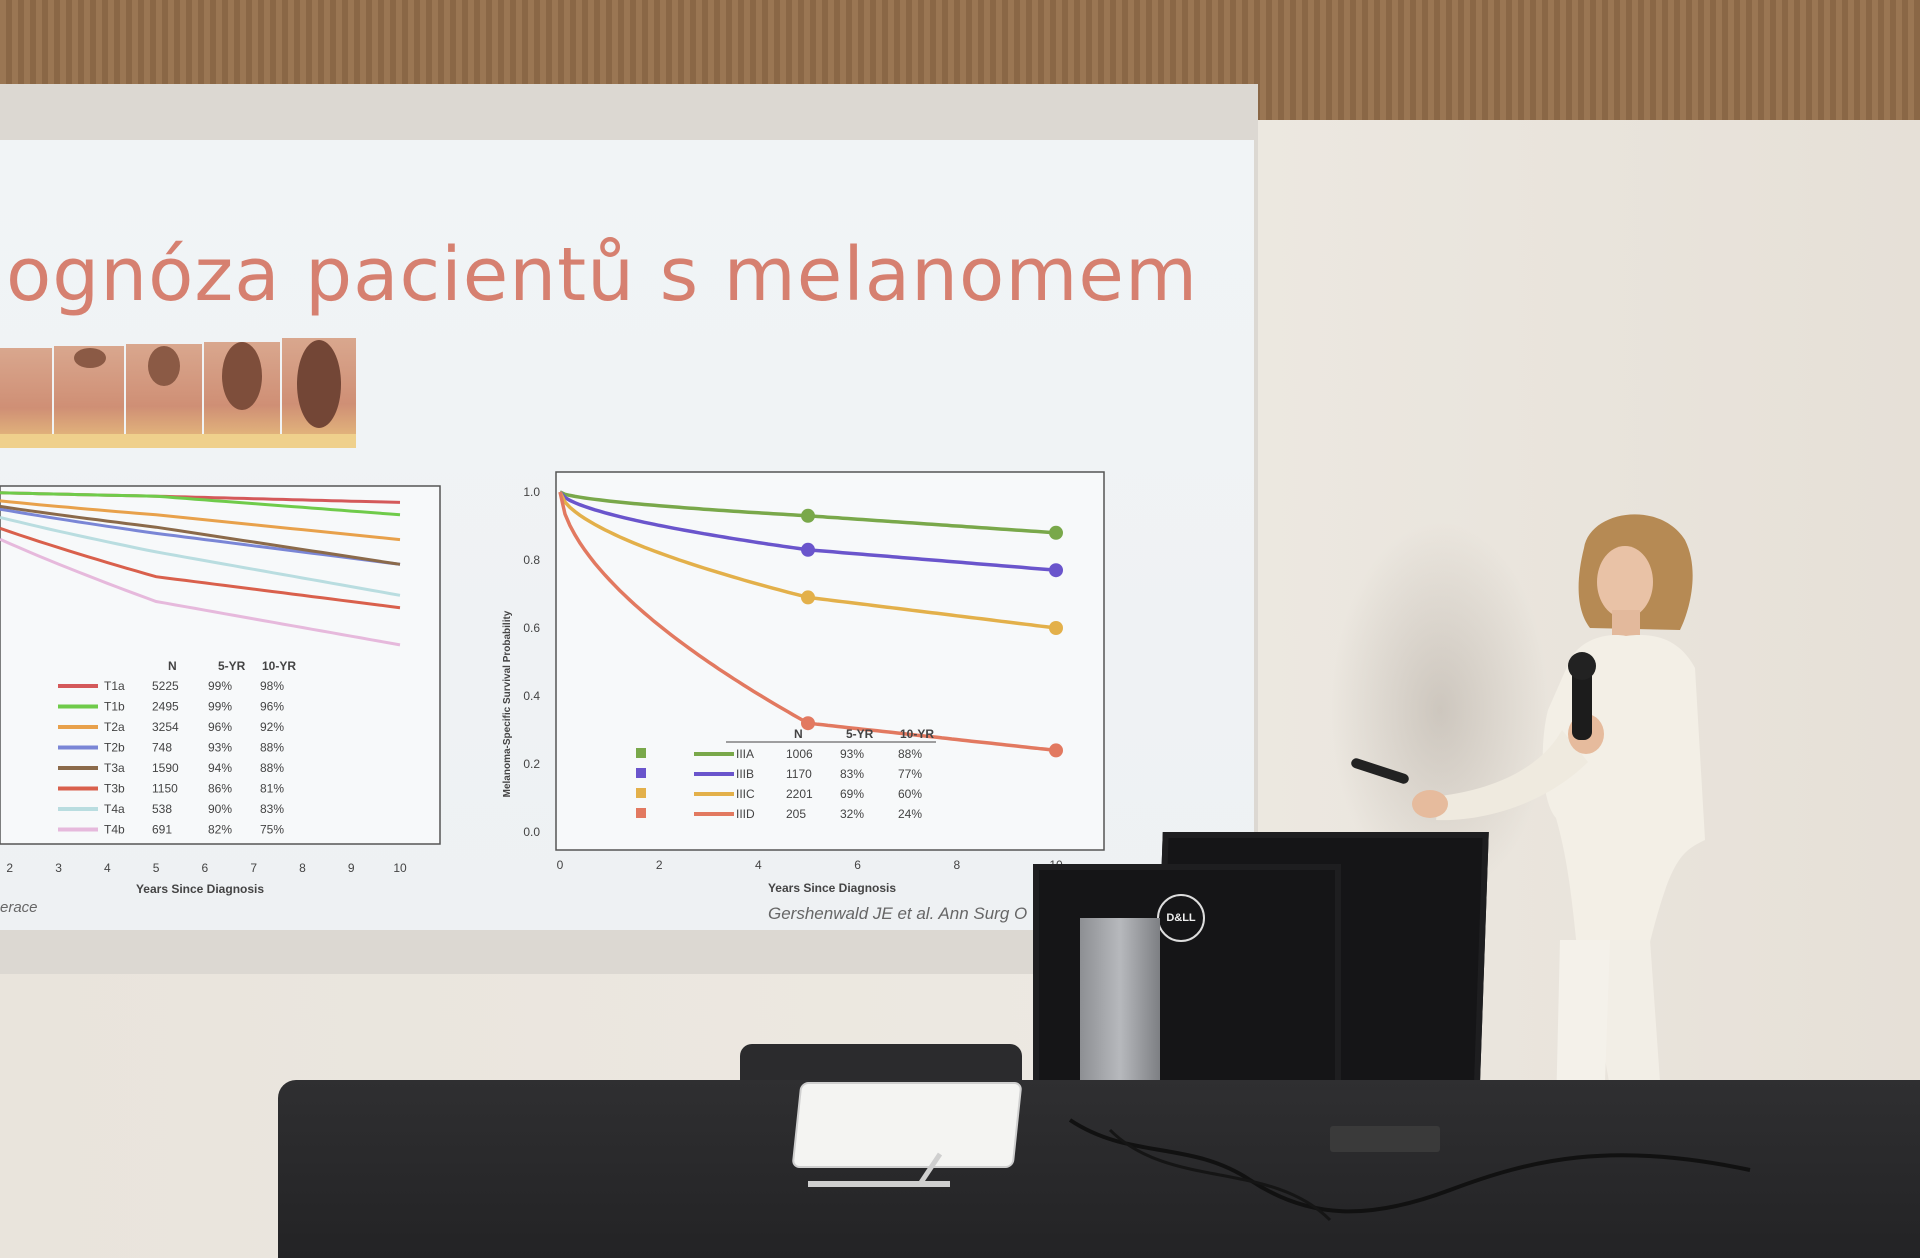 This screenshot has width=1920, height=1258. What do you see at coordinates (799, 754) in the screenshot?
I see `right-row-n: 1006` at bounding box center [799, 754].